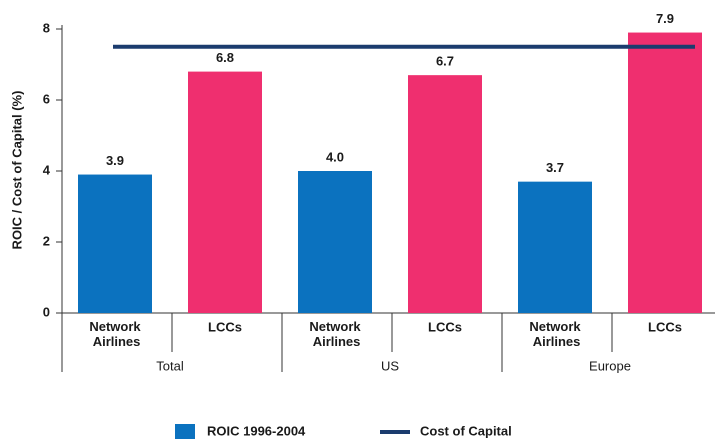  Describe the element at coordinates (115, 160) in the screenshot. I see `data-label: 3.9` at that location.